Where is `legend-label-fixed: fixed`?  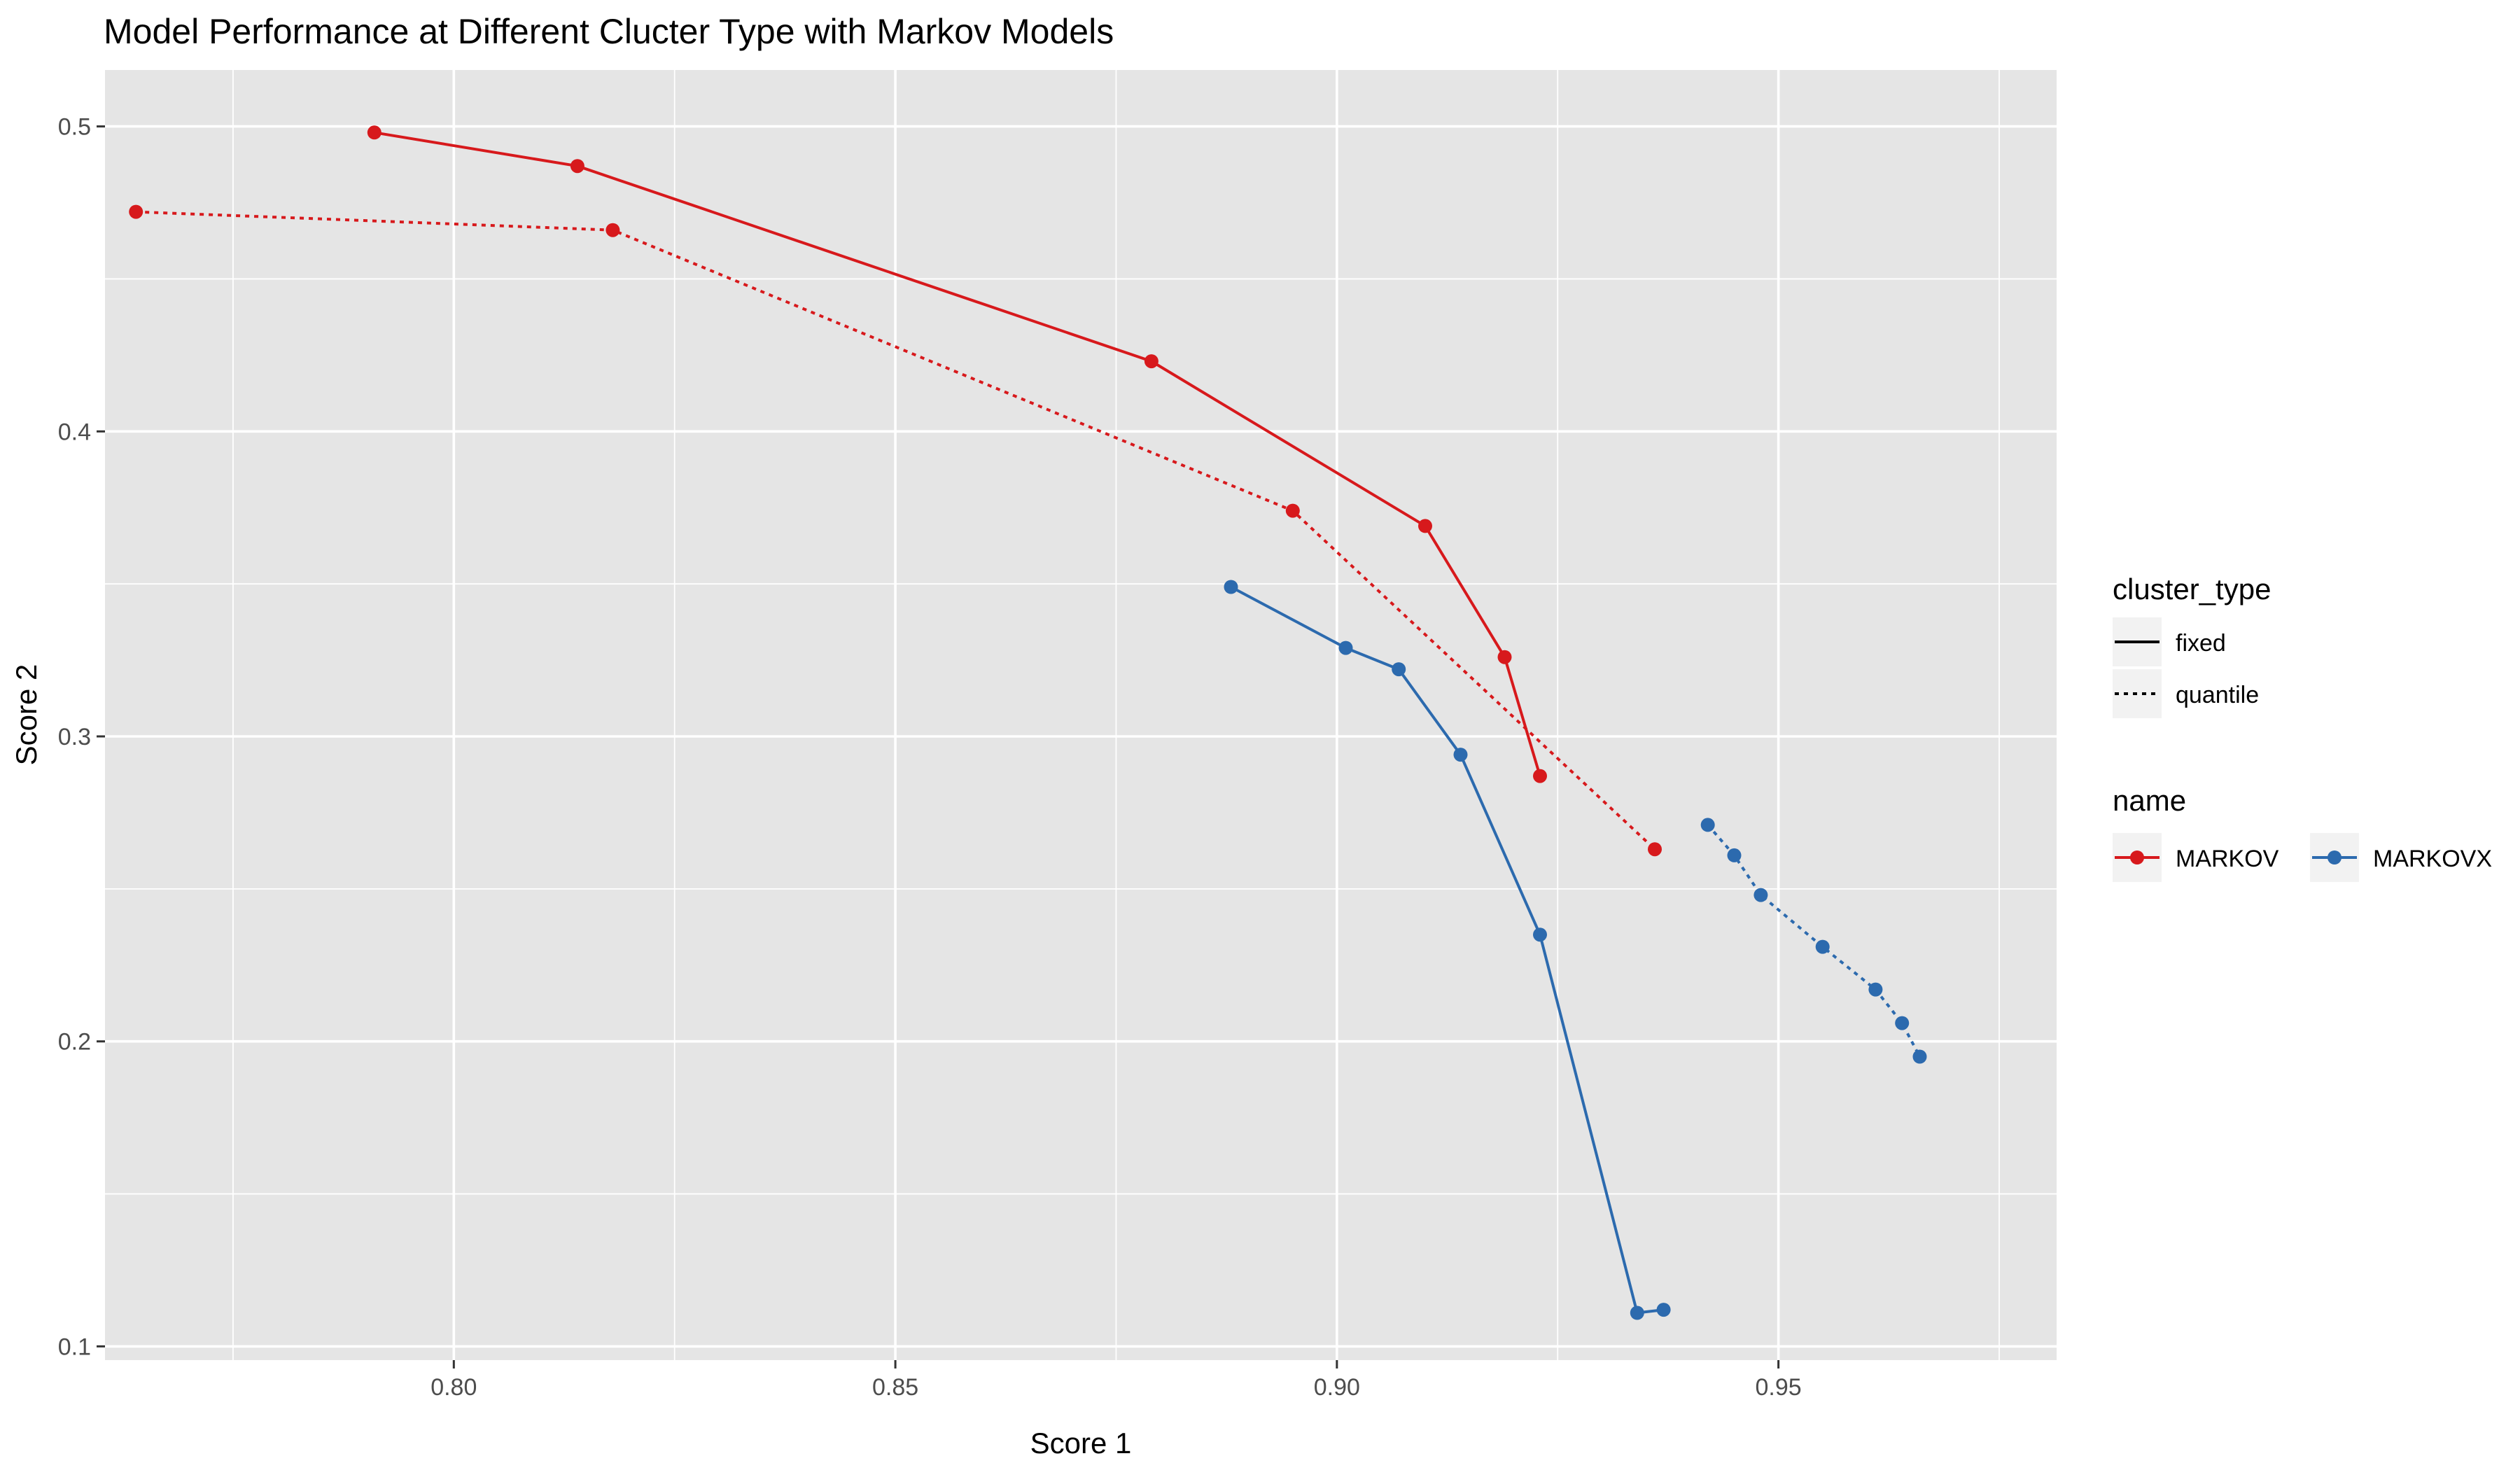 legend-label-fixed: fixed is located at coordinates (2201, 643).